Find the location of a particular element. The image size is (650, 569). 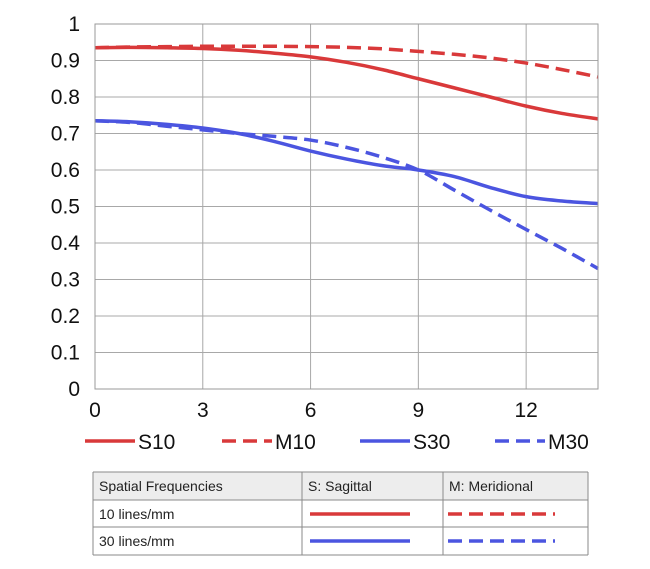

table-row-label: 10 lines/mm is located at coordinates (136, 514).